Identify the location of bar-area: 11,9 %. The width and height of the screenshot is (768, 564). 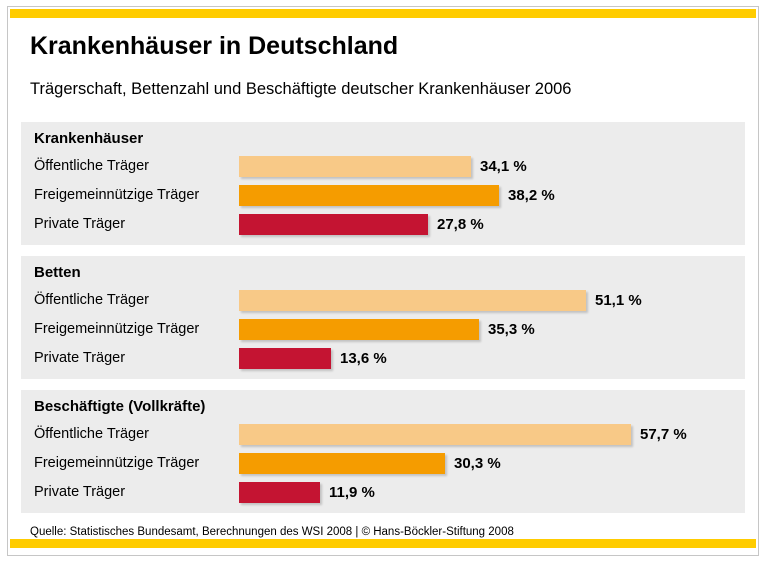
(492, 492).